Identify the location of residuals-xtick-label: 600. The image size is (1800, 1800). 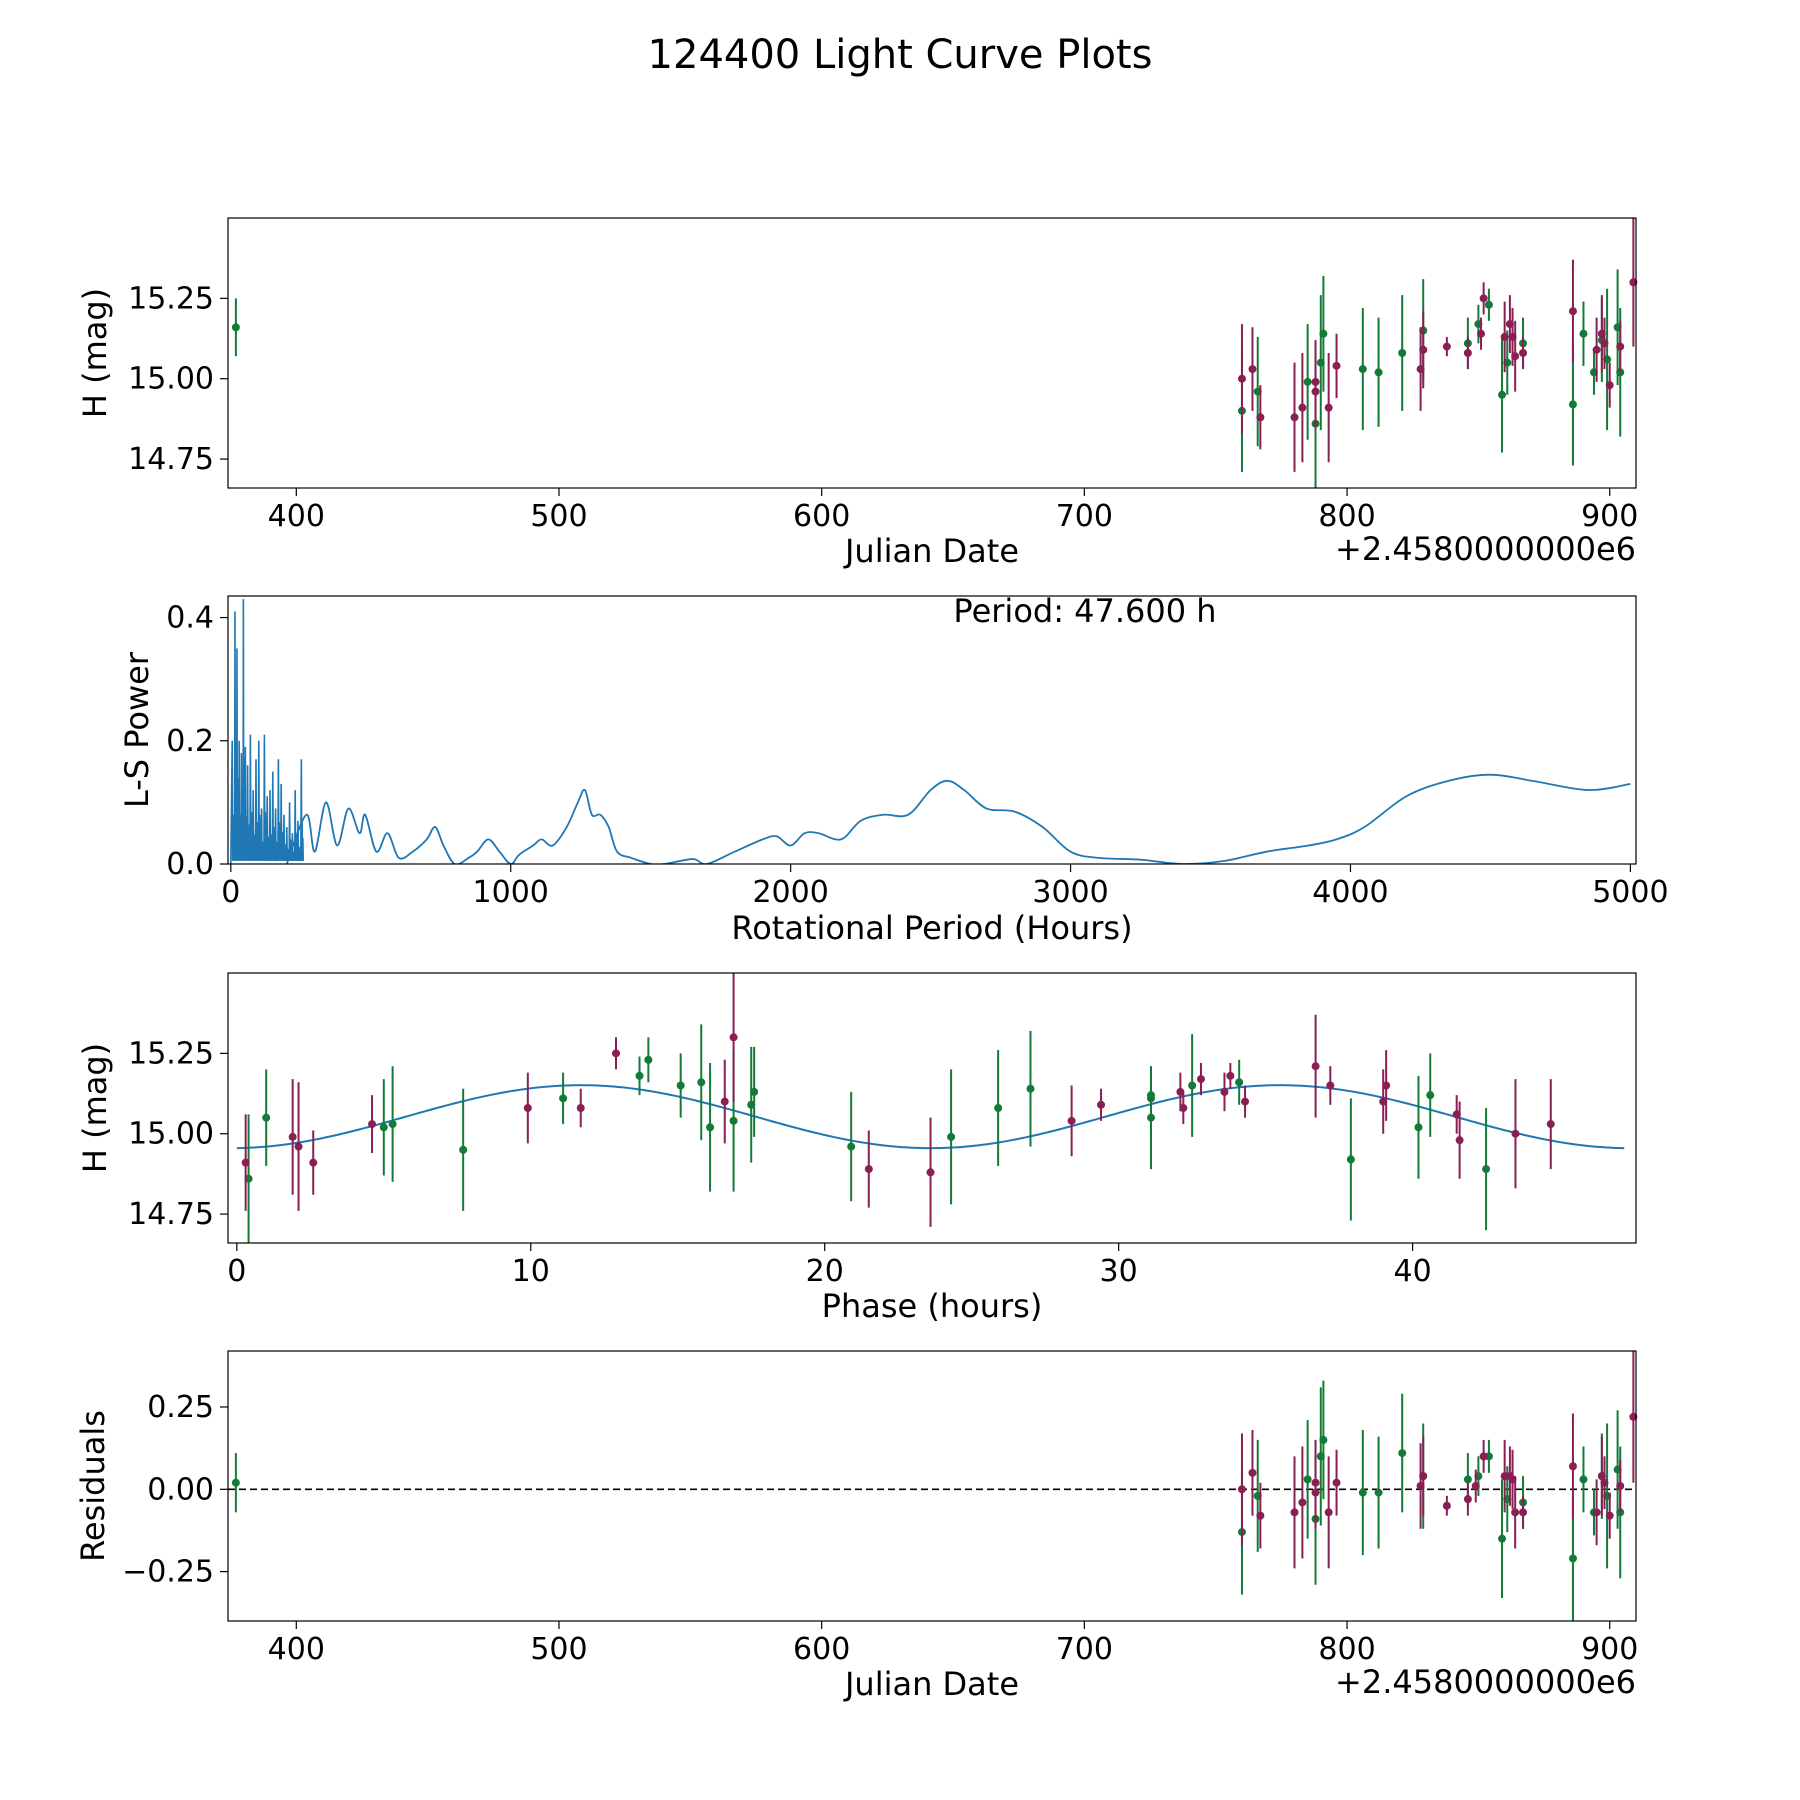
(821, 1649).